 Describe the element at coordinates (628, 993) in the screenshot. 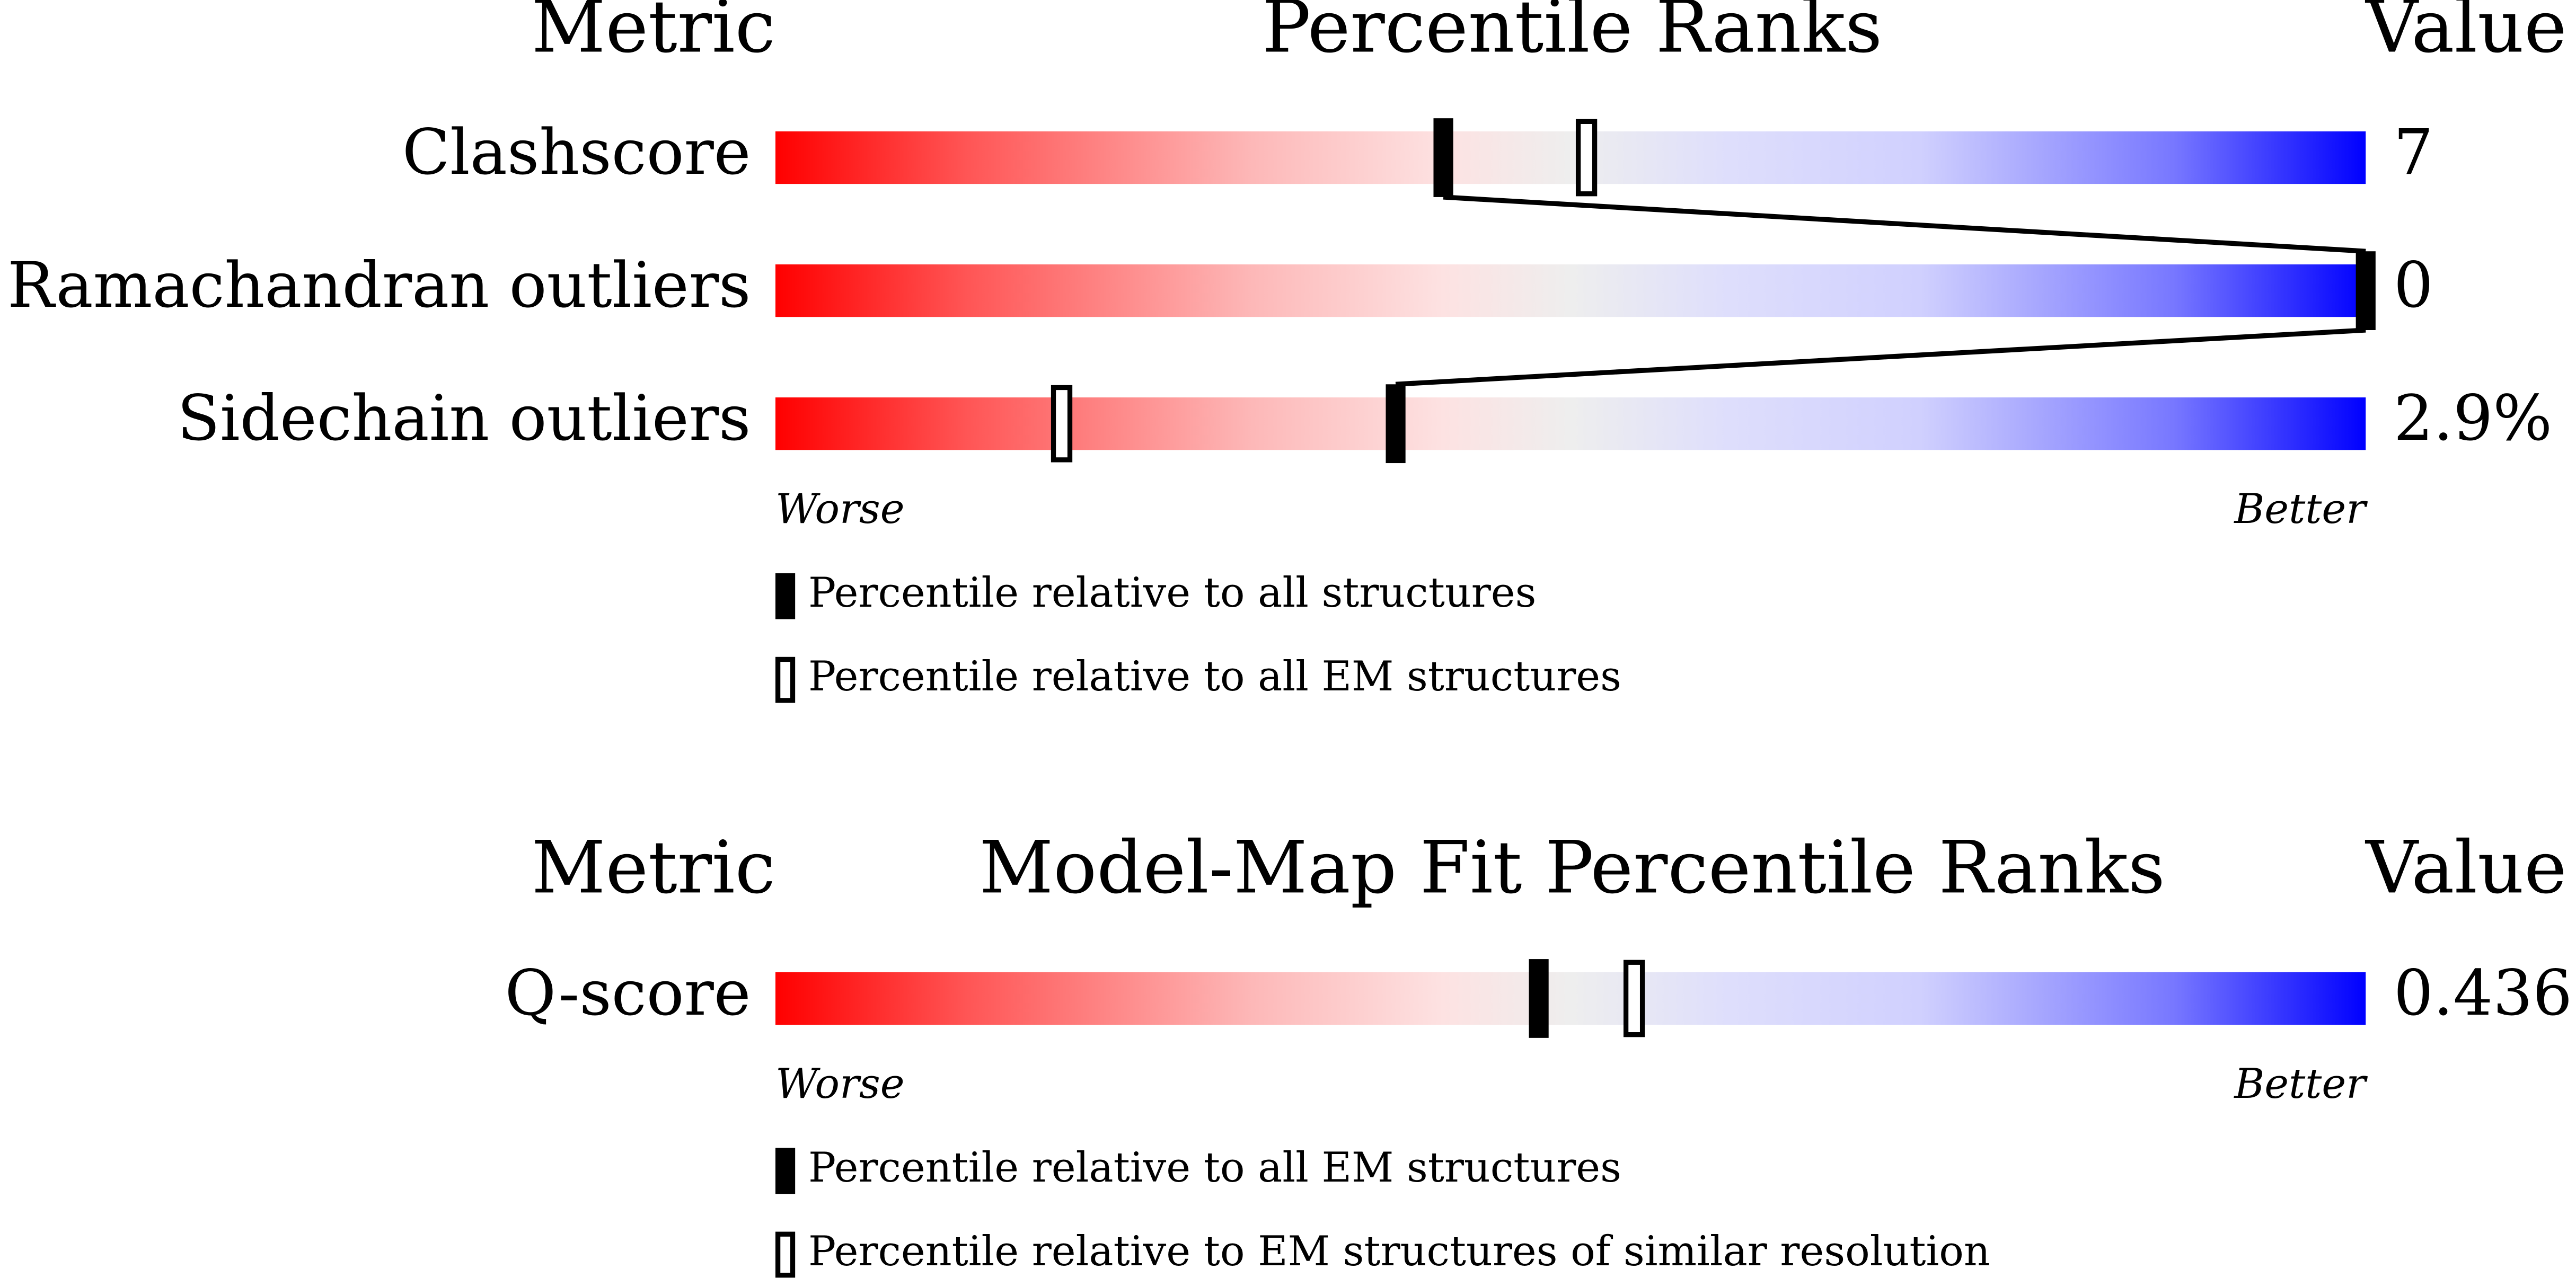

I see `metric-label: Q-score` at that location.